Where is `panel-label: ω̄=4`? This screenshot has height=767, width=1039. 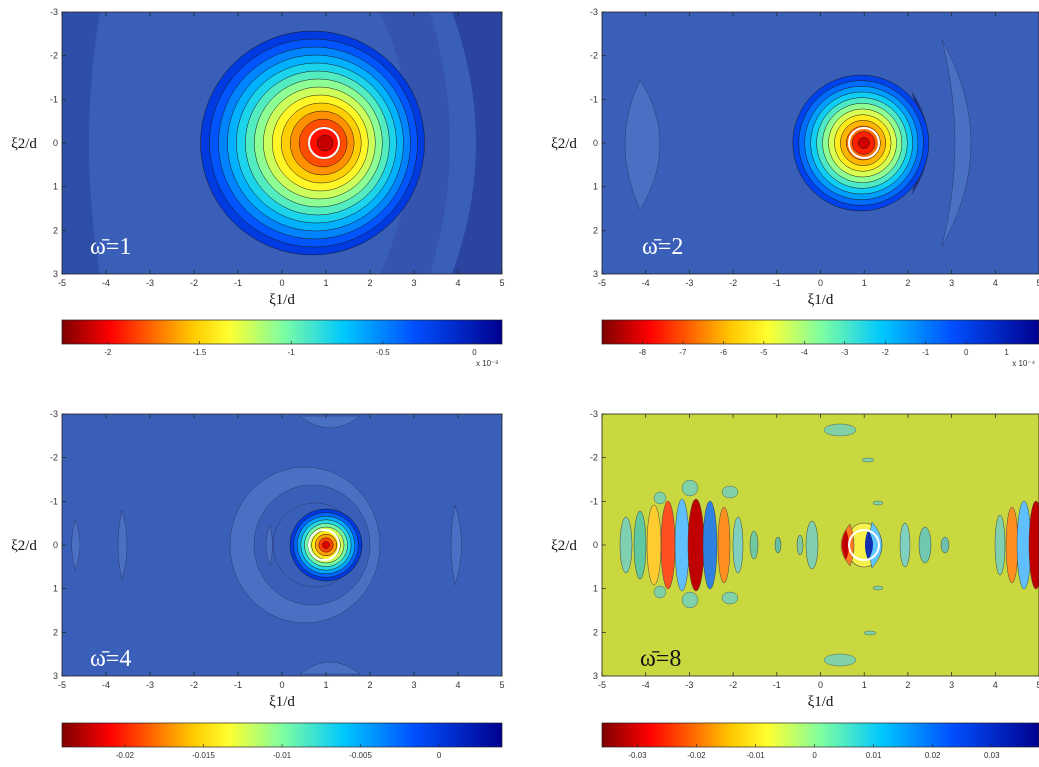 panel-label: ω̄=4 is located at coordinates (110, 659).